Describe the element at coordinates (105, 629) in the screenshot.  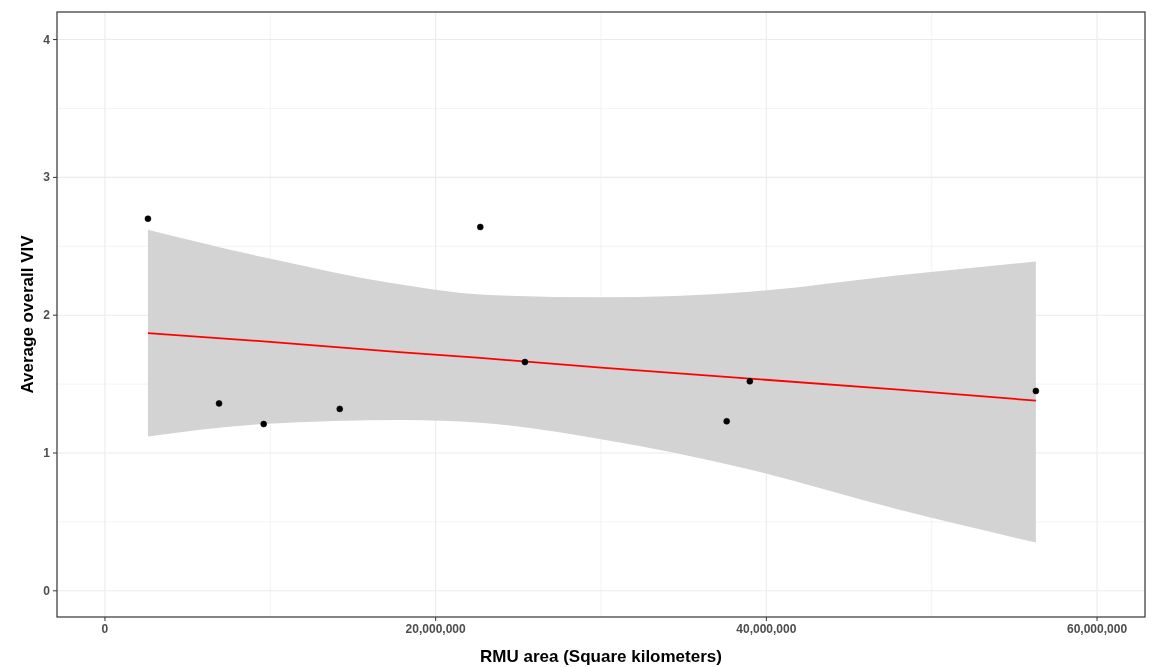
I see `x-tick-label: 0` at that location.